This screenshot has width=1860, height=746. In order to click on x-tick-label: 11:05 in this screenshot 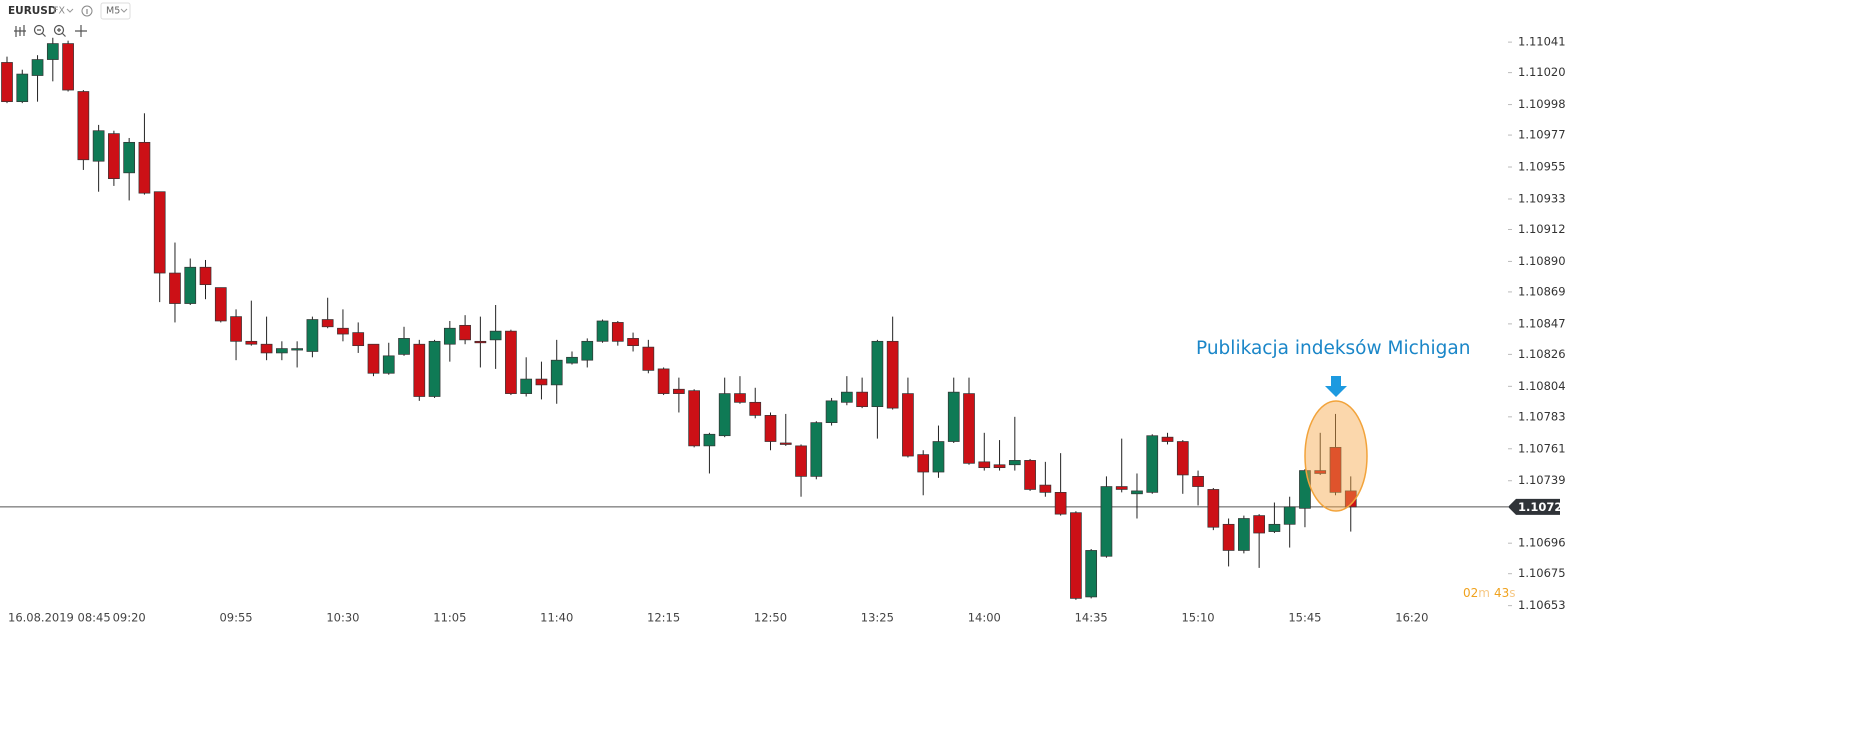, I will do `click(449, 618)`.